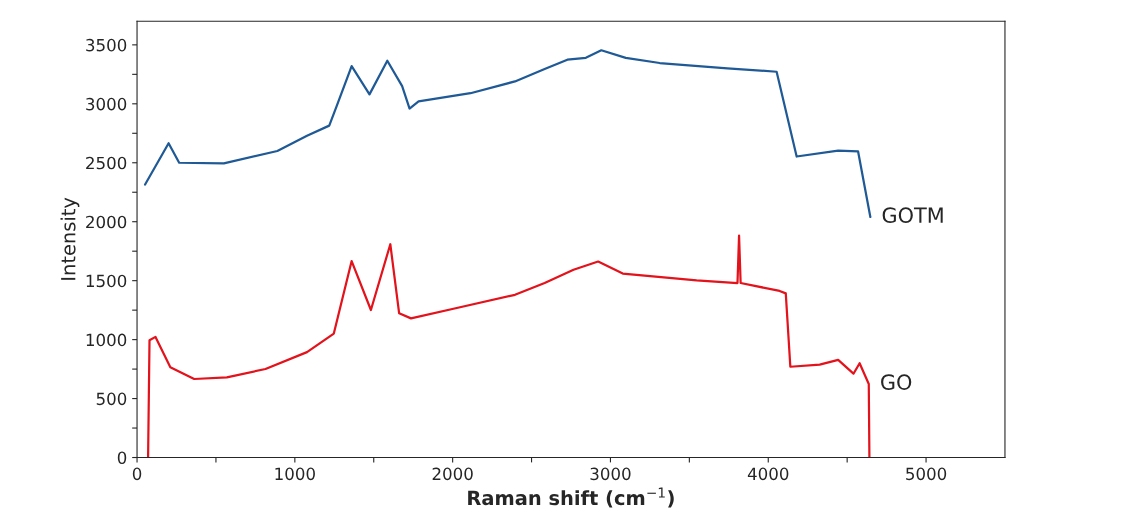 This screenshot has height=532, width=1142. Describe the element at coordinates (137, 474) in the screenshot. I see `x-tick-label: 0` at that location.